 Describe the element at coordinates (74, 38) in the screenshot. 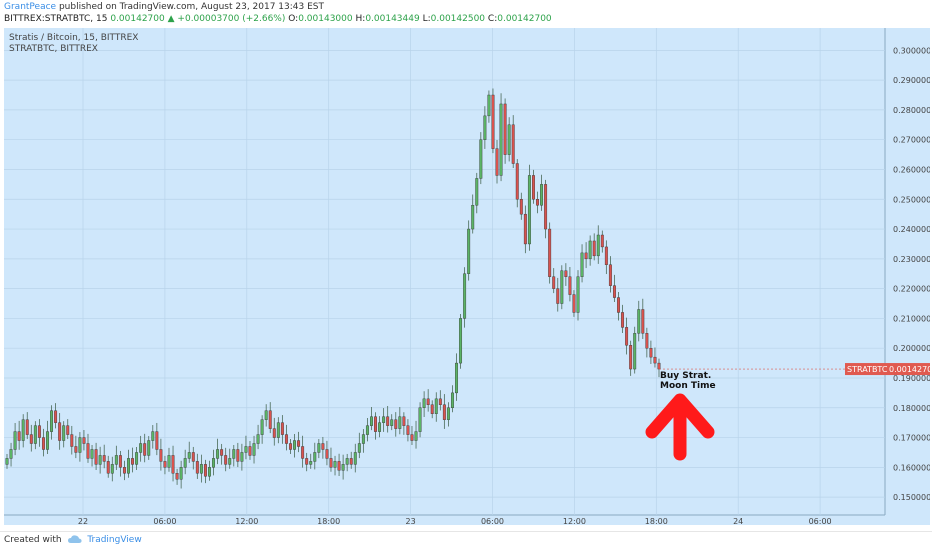

I see `legend-main-series: Stratis / Bitcoin, 15, BITTREX` at that location.